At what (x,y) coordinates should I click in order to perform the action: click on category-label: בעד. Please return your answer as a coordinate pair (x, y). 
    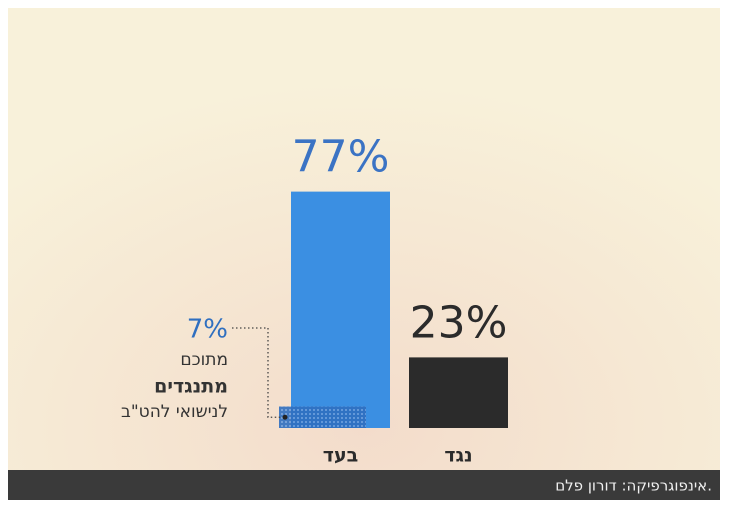
    Looking at the image, I should click on (340, 456).